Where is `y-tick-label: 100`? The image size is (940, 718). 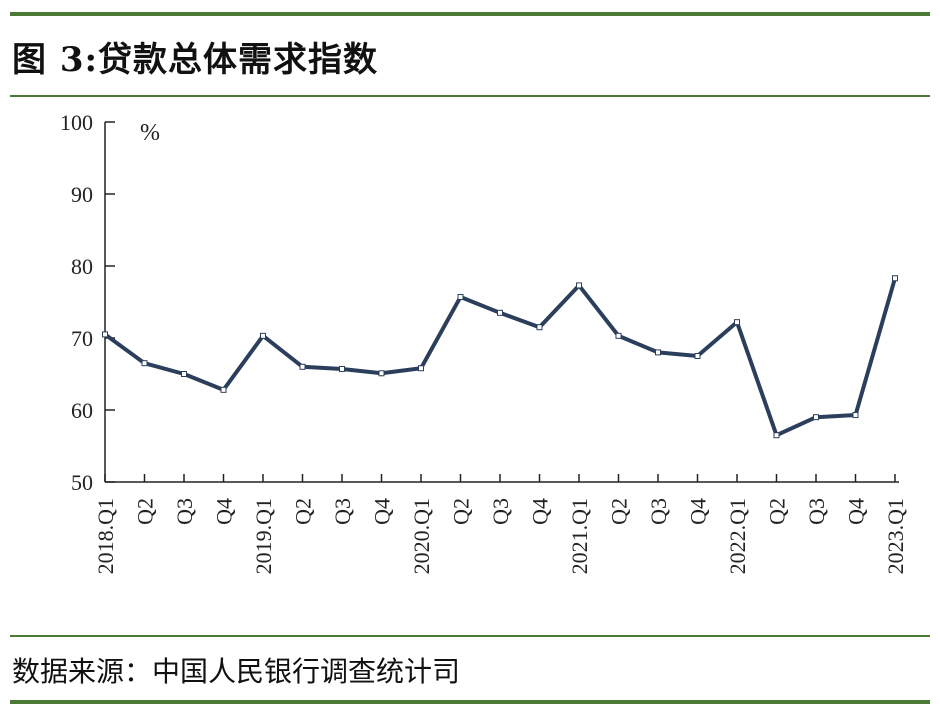 y-tick-label: 100 is located at coordinates (76, 122).